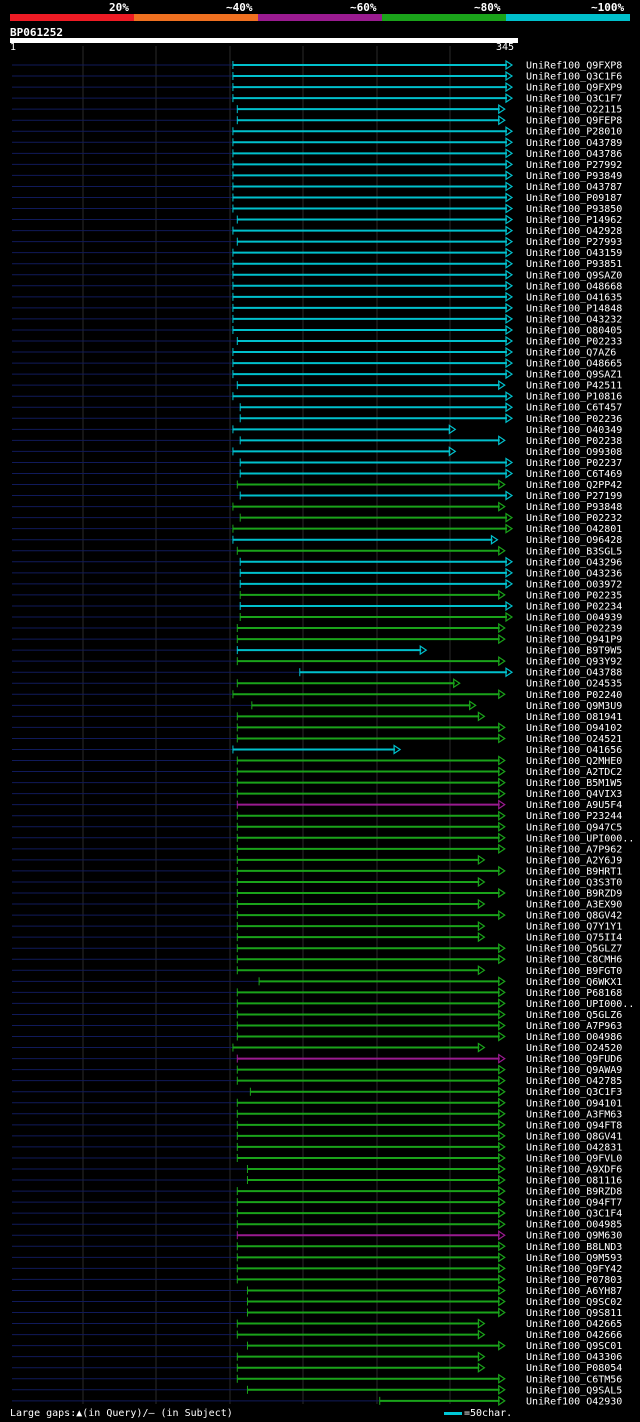 Image resolution: width=640 pixels, height=1422 pixels. What do you see at coordinates (571, 353) in the screenshot?
I see `hit-label: UniRef100_Q7AZ6` at bounding box center [571, 353].